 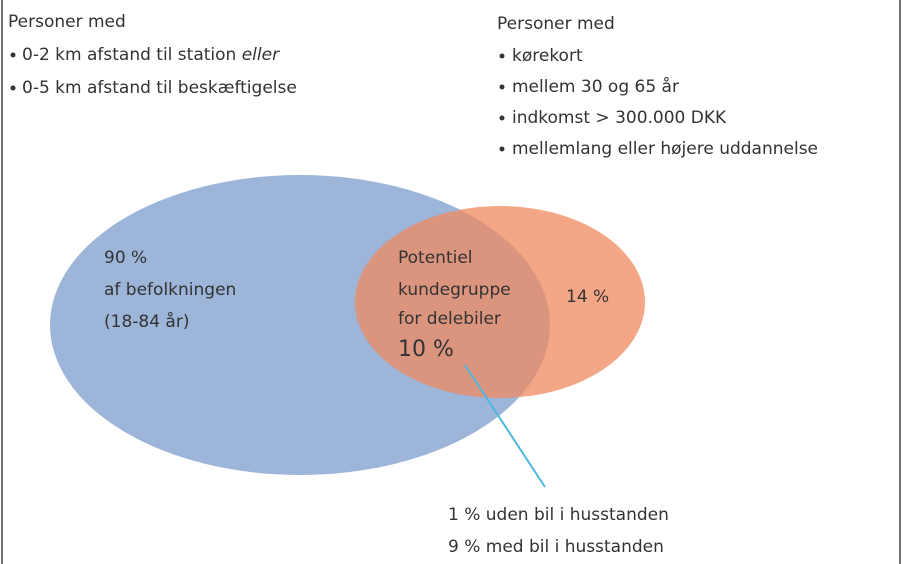 What do you see at coordinates (595, 86) in the screenshot?
I see `right-item: mellem 30 og 65 år` at bounding box center [595, 86].